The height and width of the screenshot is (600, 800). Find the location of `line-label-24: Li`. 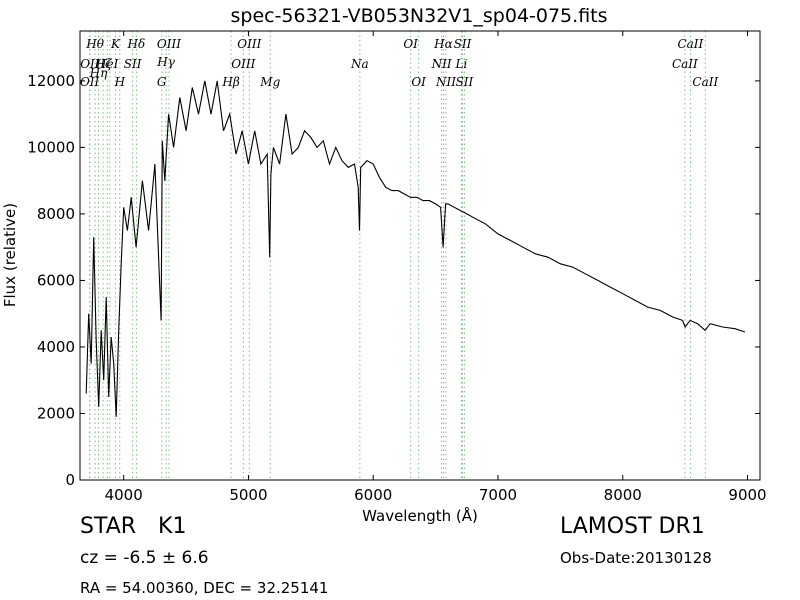

line-label-24: Li is located at coordinates (461, 64).